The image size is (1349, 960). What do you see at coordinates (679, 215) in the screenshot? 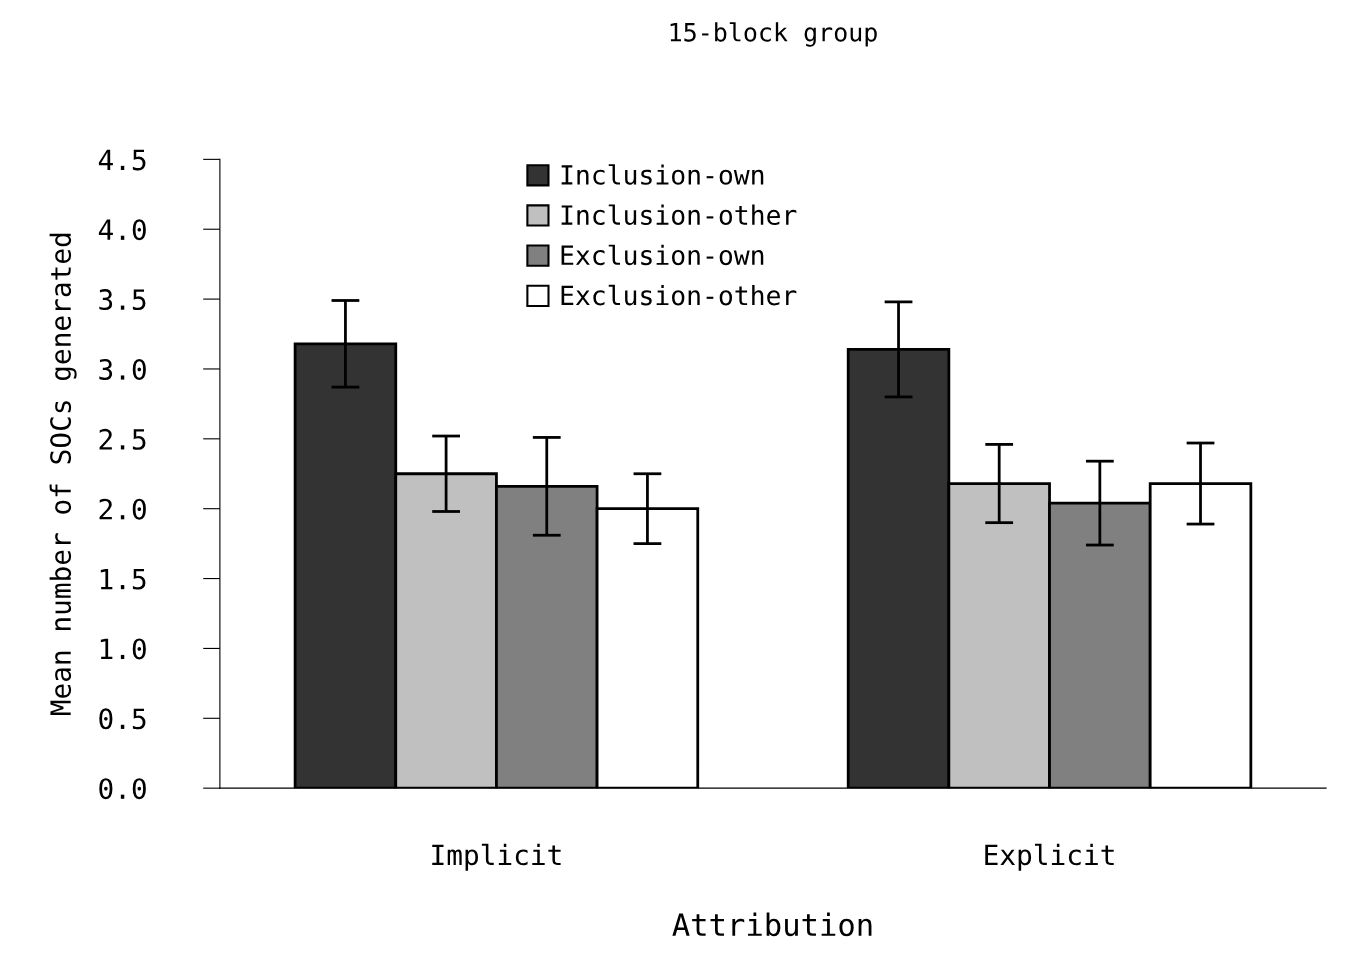
I see `legend-label: Inclusion-other` at bounding box center [679, 215].